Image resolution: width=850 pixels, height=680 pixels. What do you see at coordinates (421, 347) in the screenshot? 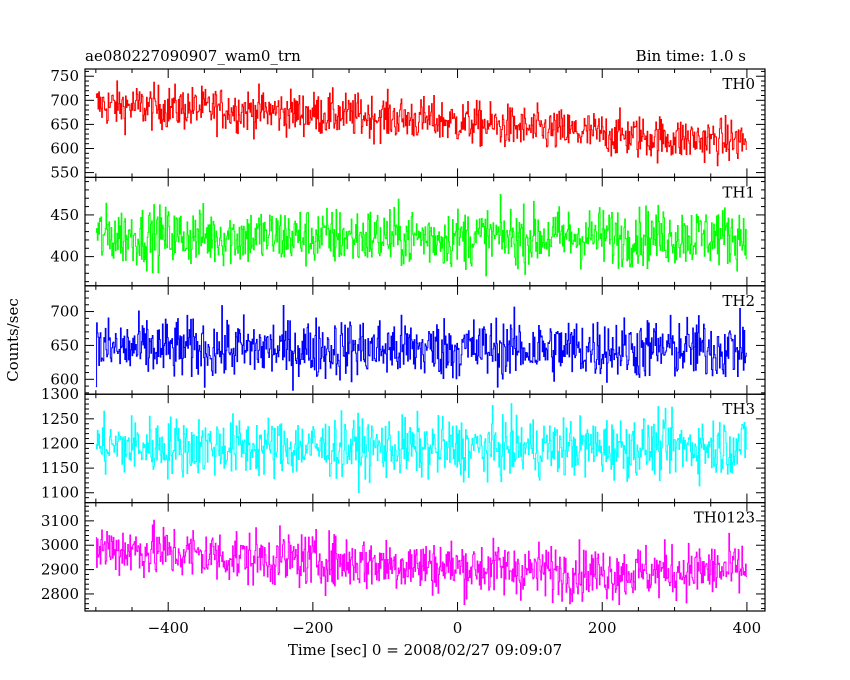
I see `series-line-th2` at bounding box center [421, 347].